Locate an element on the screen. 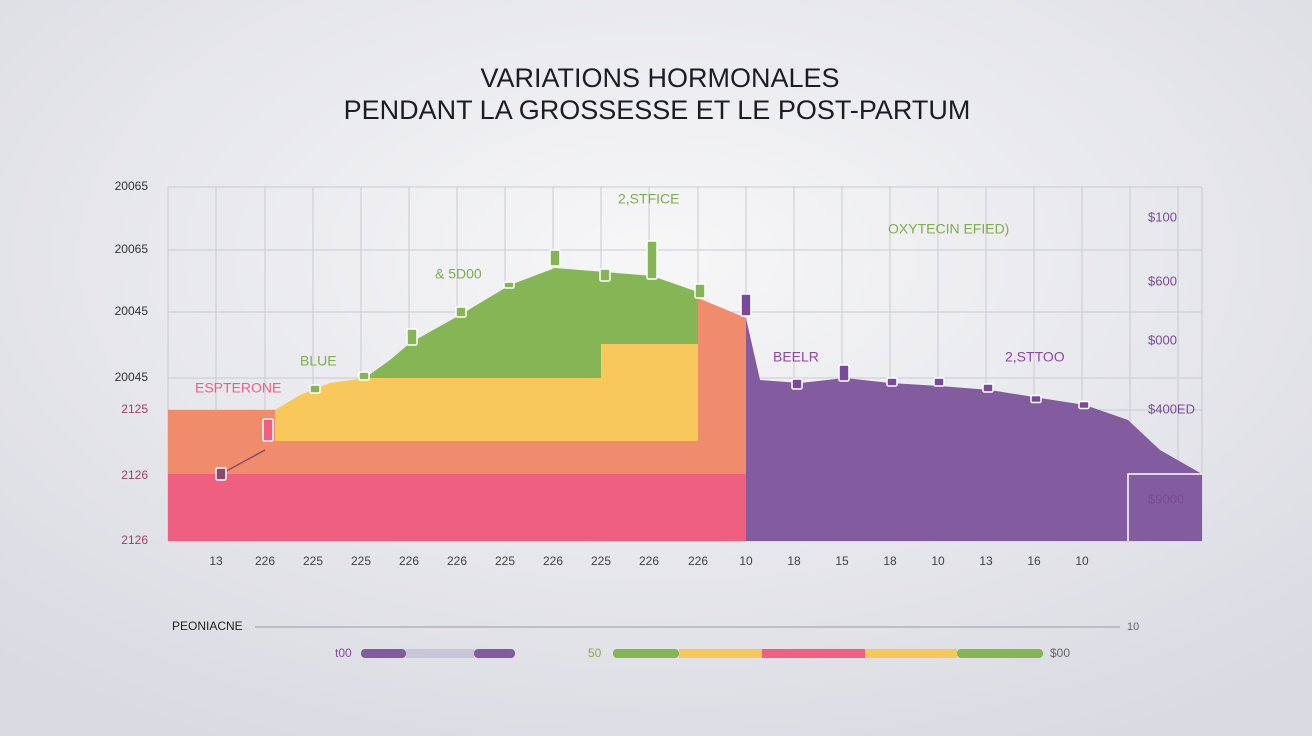 The height and width of the screenshot is (736, 1312). orange-area is located at coordinates (457, 386).